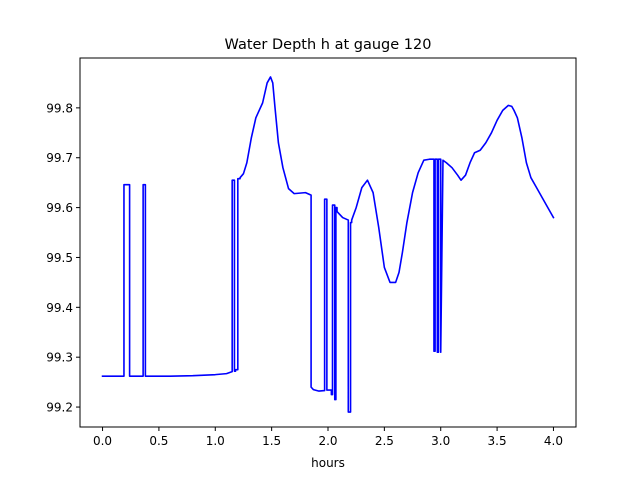 This screenshot has height=480, width=640. I want to click on x-tick-label: 2.5, so click(384, 441).